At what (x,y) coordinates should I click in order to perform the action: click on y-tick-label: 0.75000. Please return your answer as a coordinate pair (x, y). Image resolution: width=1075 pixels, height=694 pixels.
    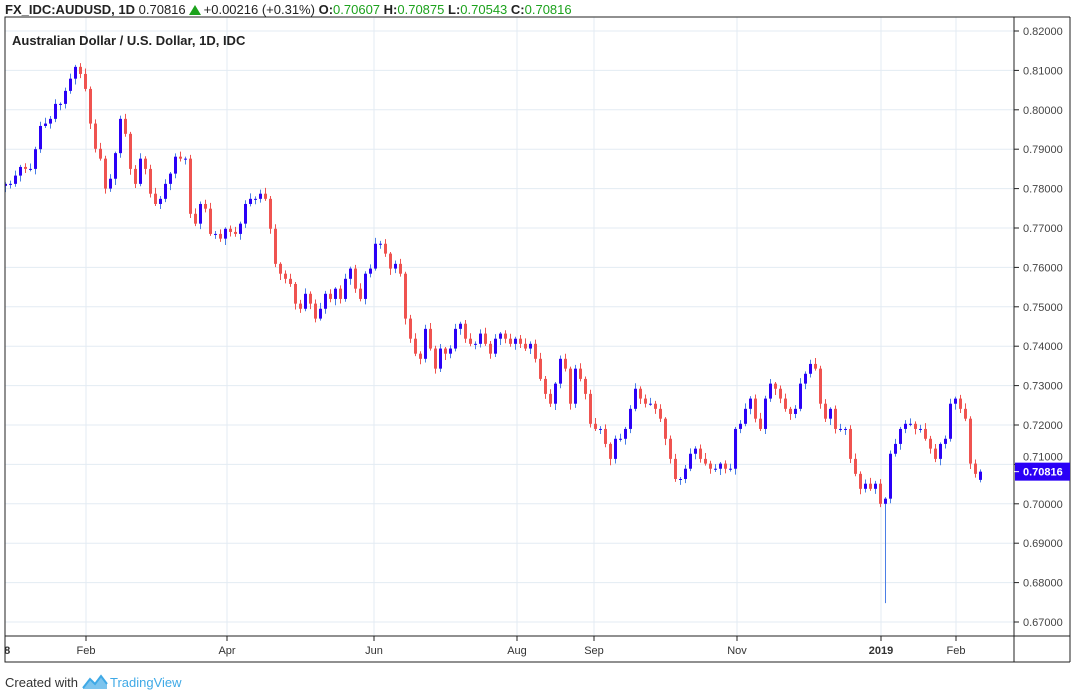
    Looking at the image, I should click on (1043, 308).